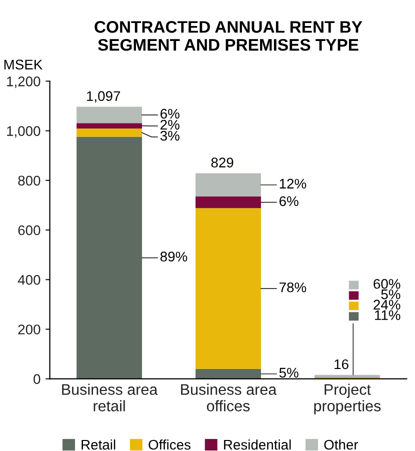 Image resolution: width=415 pixels, height=451 pixels. Describe the element at coordinates (29, 329) in the screenshot. I see `y-tick-label: 200` at that location.